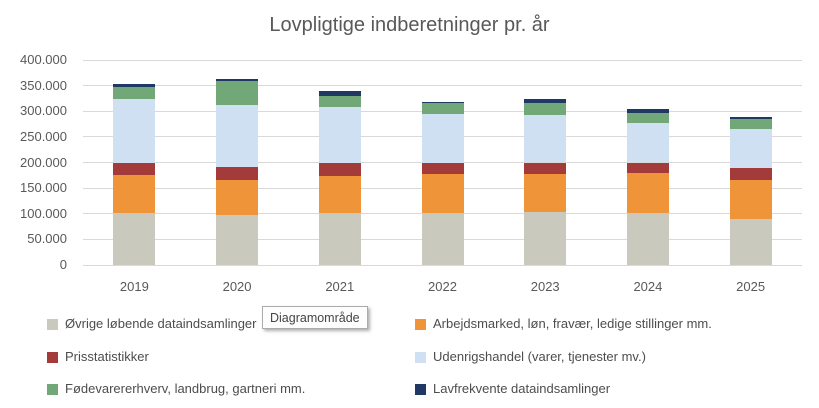  What do you see at coordinates (409, 25) in the screenshot?
I see `chart-title: Lovpligtige indberetninger pr. år` at bounding box center [409, 25].